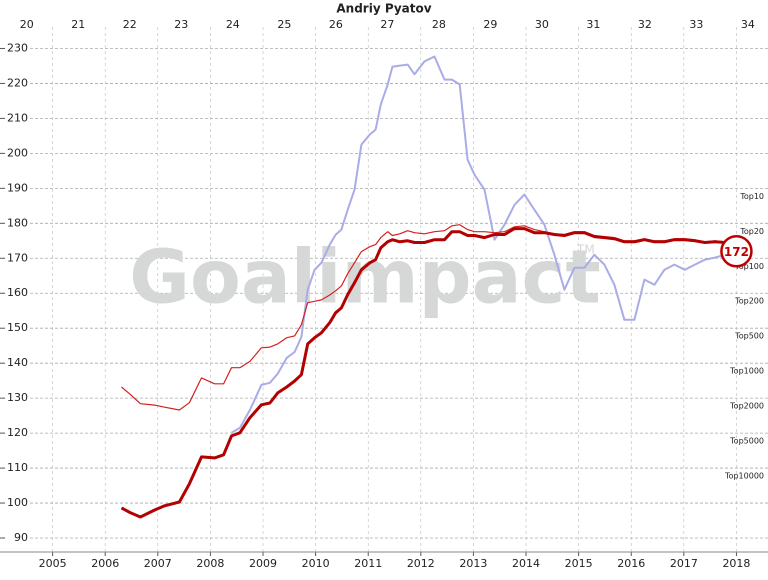  Describe the element at coordinates (736, 563) in the screenshot. I see `x-tick-label: 2018` at that location.